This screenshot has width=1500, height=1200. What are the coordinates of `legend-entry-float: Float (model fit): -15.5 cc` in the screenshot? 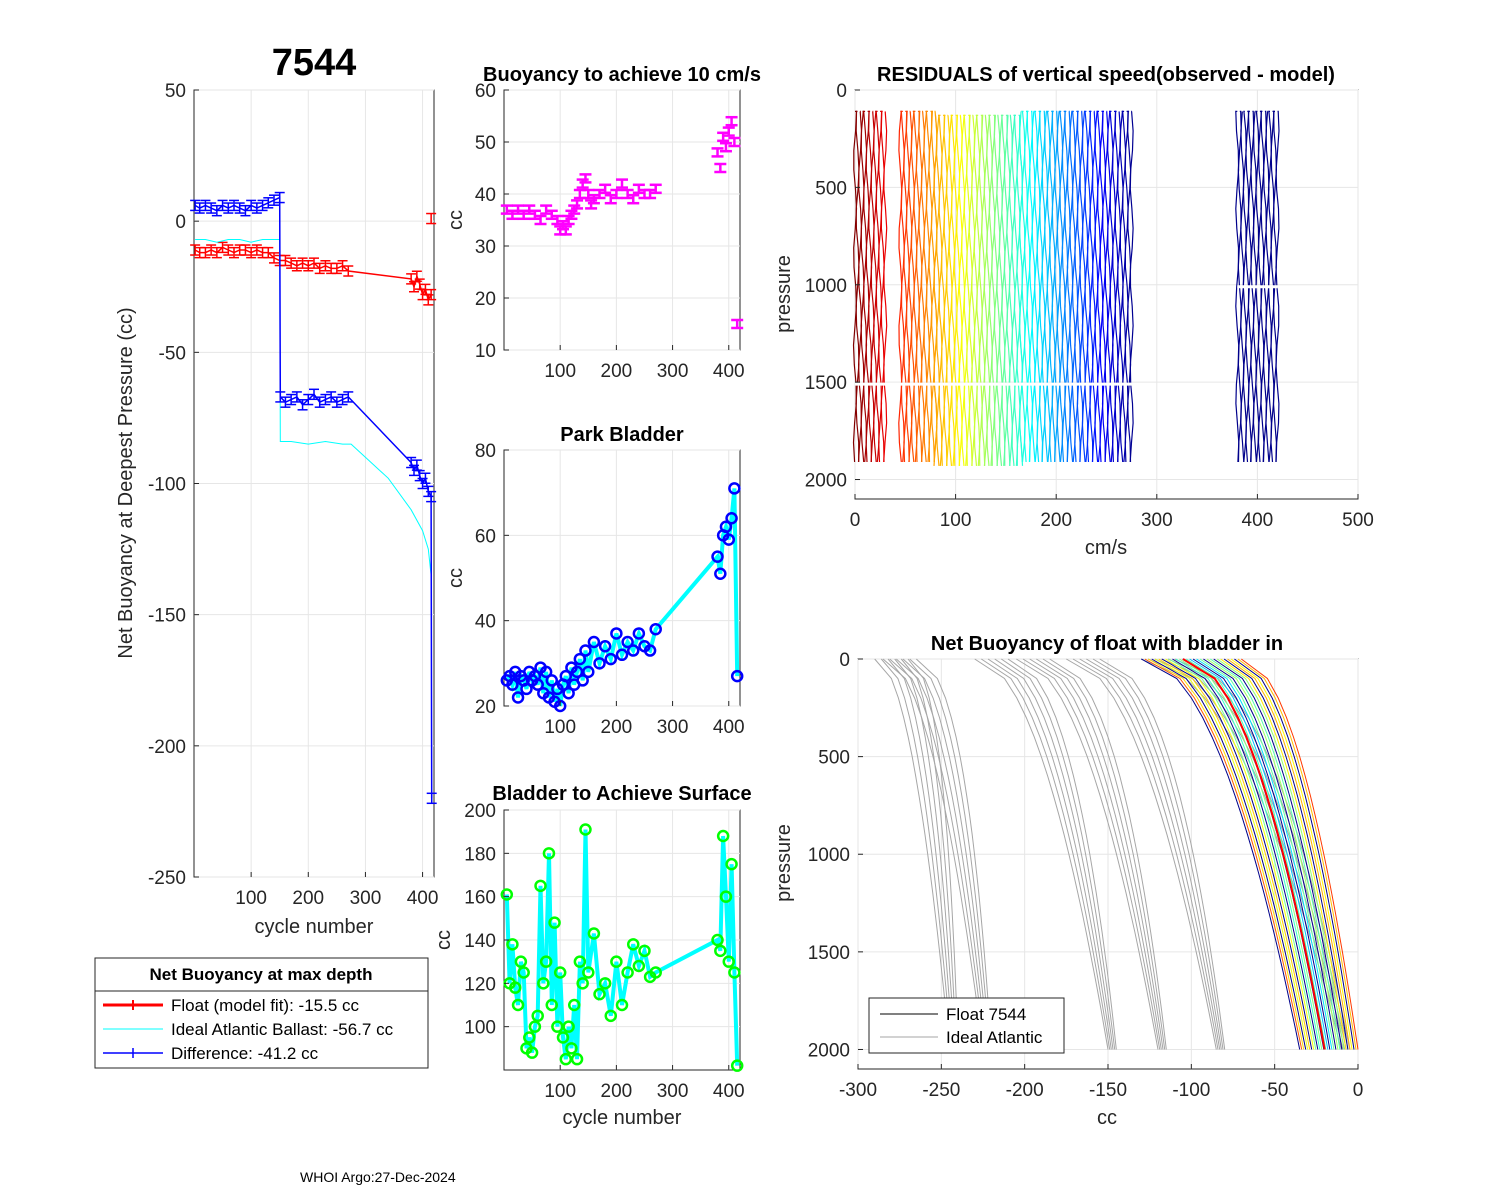 It's located at (231, 1005).